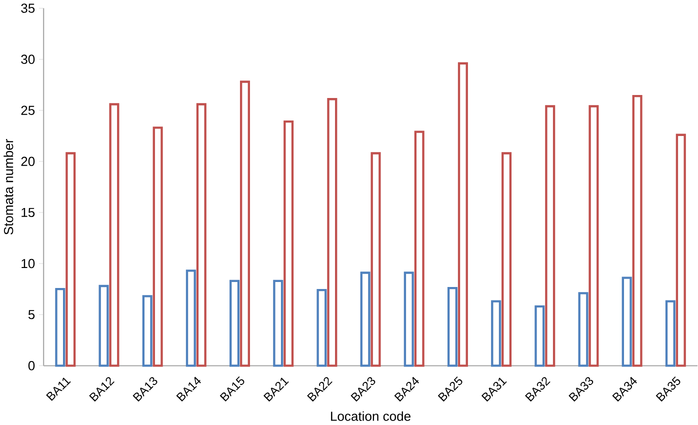 The width and height of the screenshot is (698, 425). Describe the element at coordinates (28, 263) in the screenshot. I see `y-tick-label: 10` at that location.